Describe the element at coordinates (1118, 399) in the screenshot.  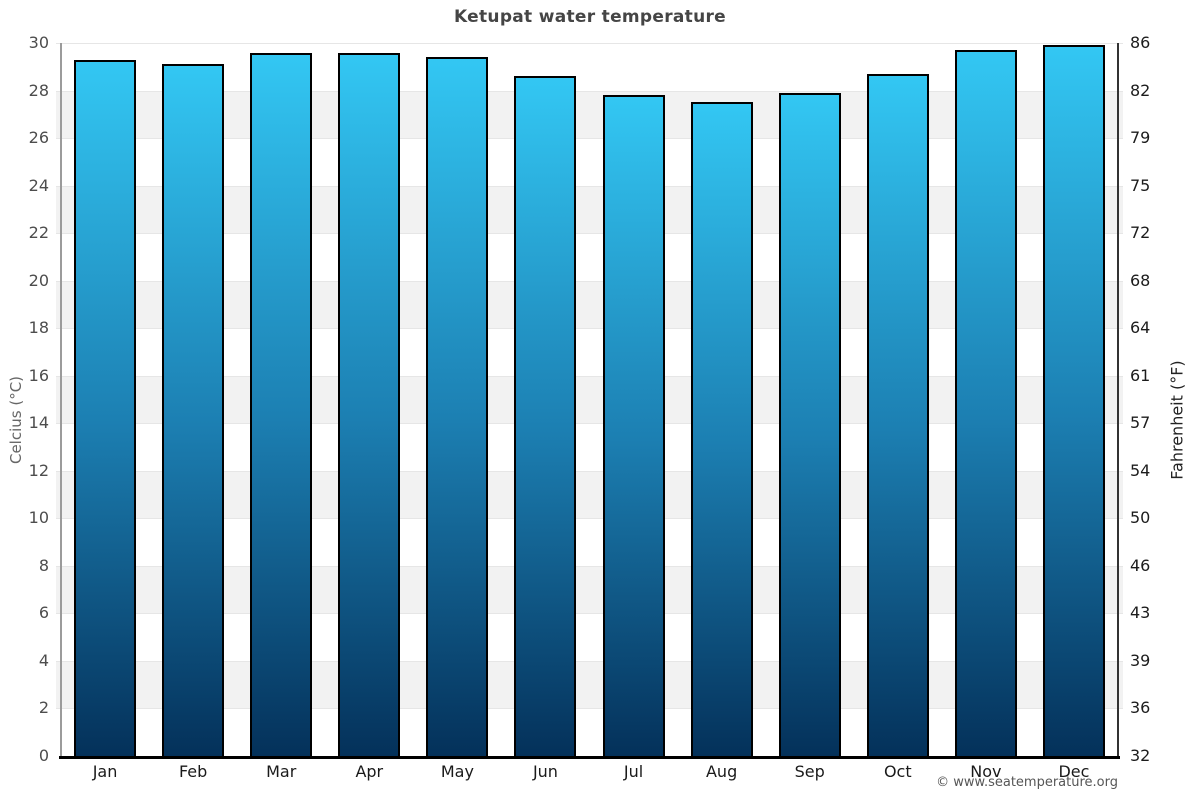
I see `y-axis-line-fahrenheit` at that location.